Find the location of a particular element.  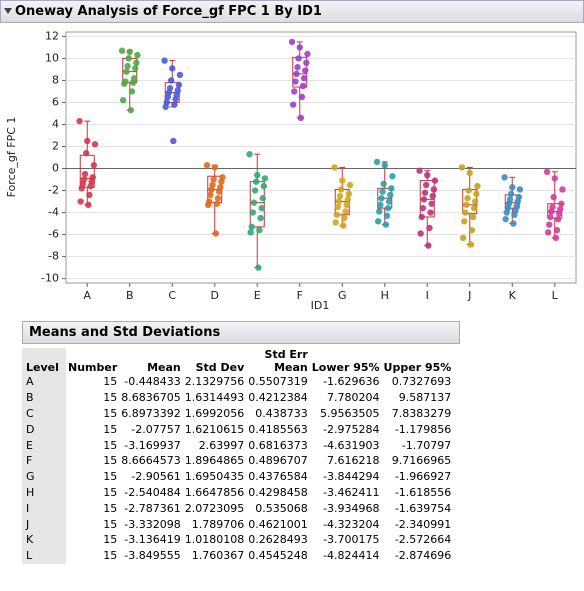

table-cell: 0.535068 is located at coordinates (281, 508).